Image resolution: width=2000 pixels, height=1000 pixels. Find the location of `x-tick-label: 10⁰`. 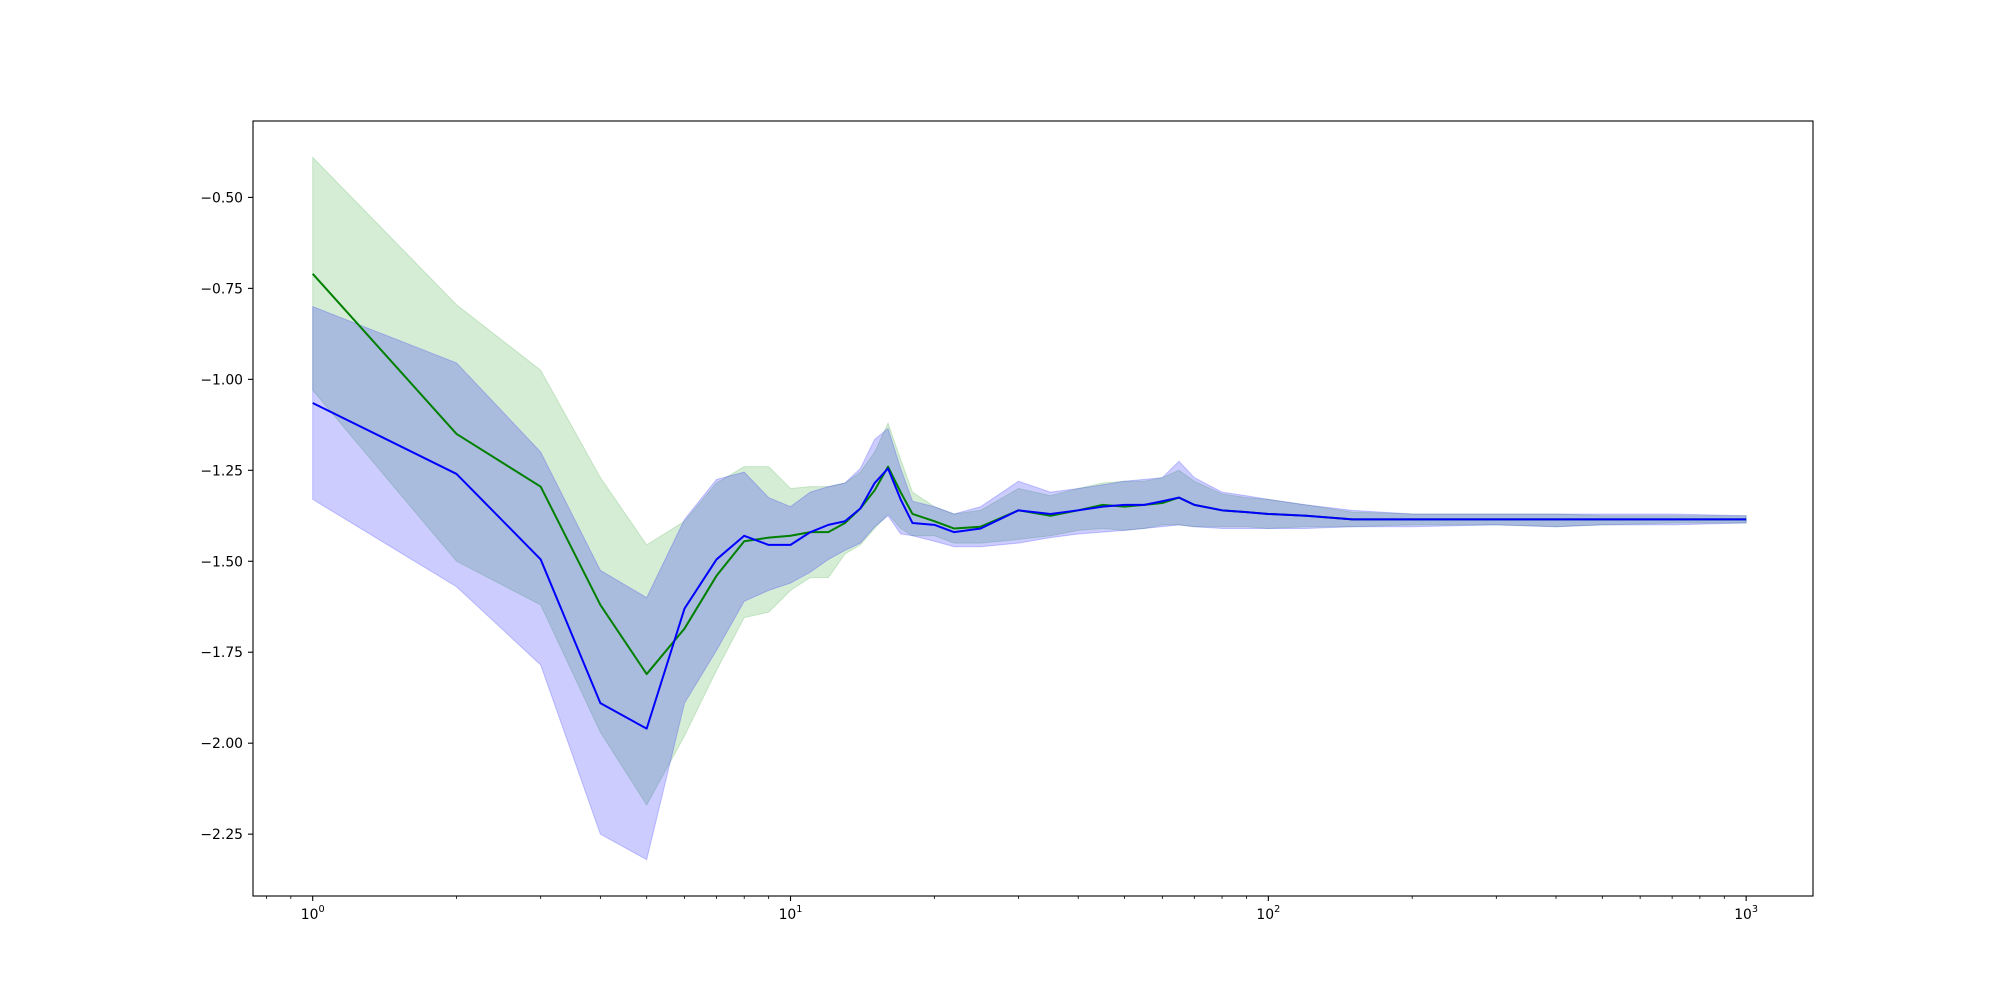

x-tick-label: 10⁰ is located at coordinates (313, 913).